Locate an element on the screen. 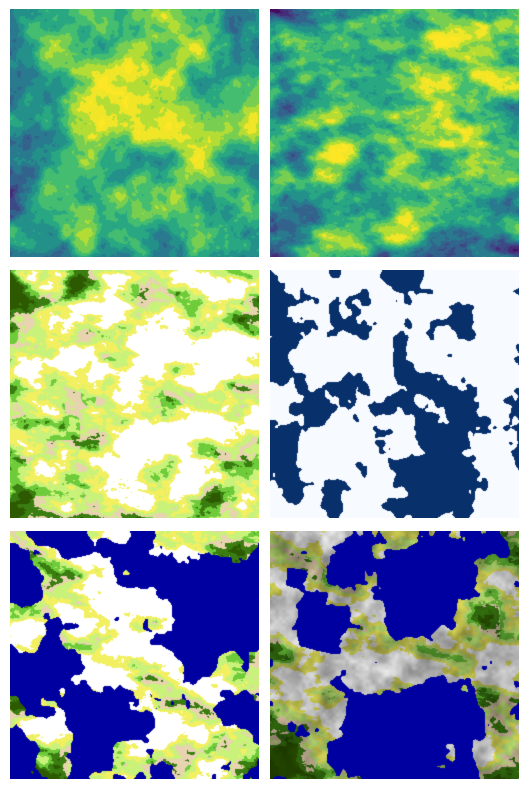 This screenshot has height=790, width=528. panel-terrain-biomes is located at coordinates (134, 394).